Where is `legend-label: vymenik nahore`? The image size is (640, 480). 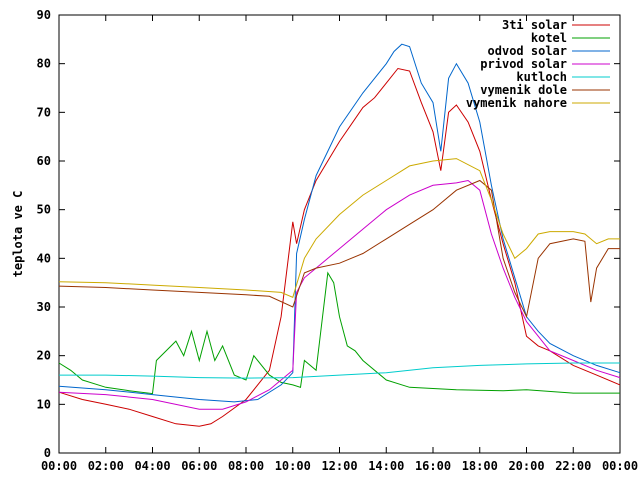
legend-label: vymenik nahore is located at coordinates (516, 103).